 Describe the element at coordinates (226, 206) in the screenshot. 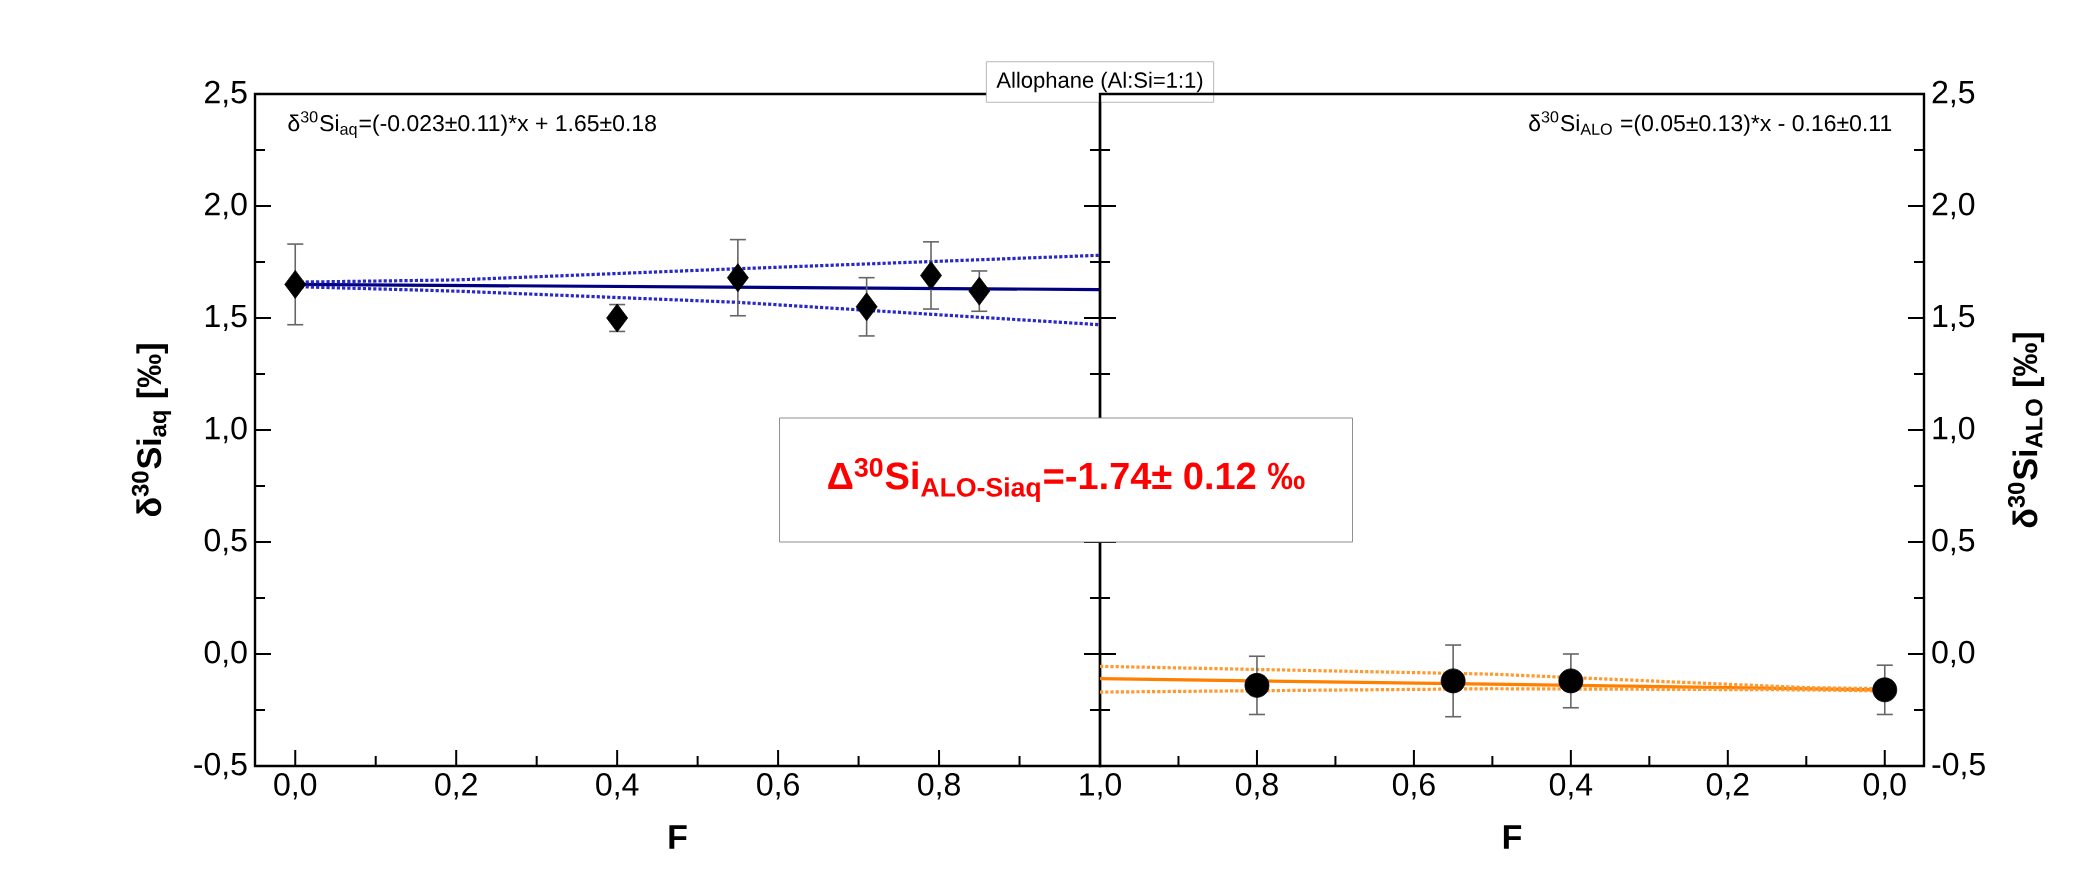

I see `y-tick-label: 2,0` at that location.